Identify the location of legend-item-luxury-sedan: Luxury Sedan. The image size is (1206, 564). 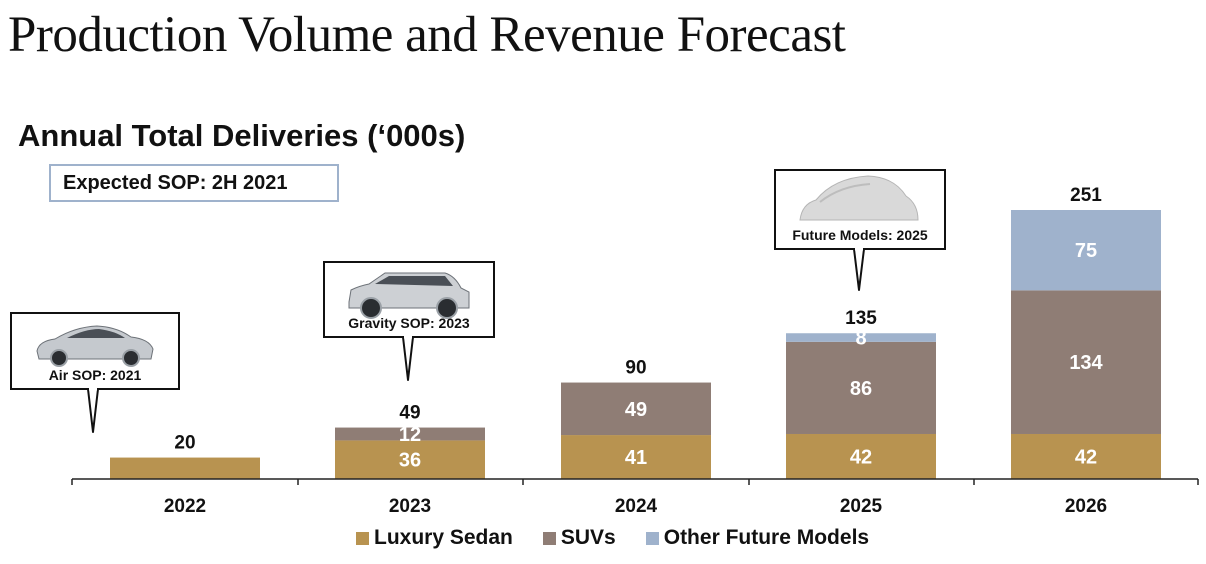
(434, 538).